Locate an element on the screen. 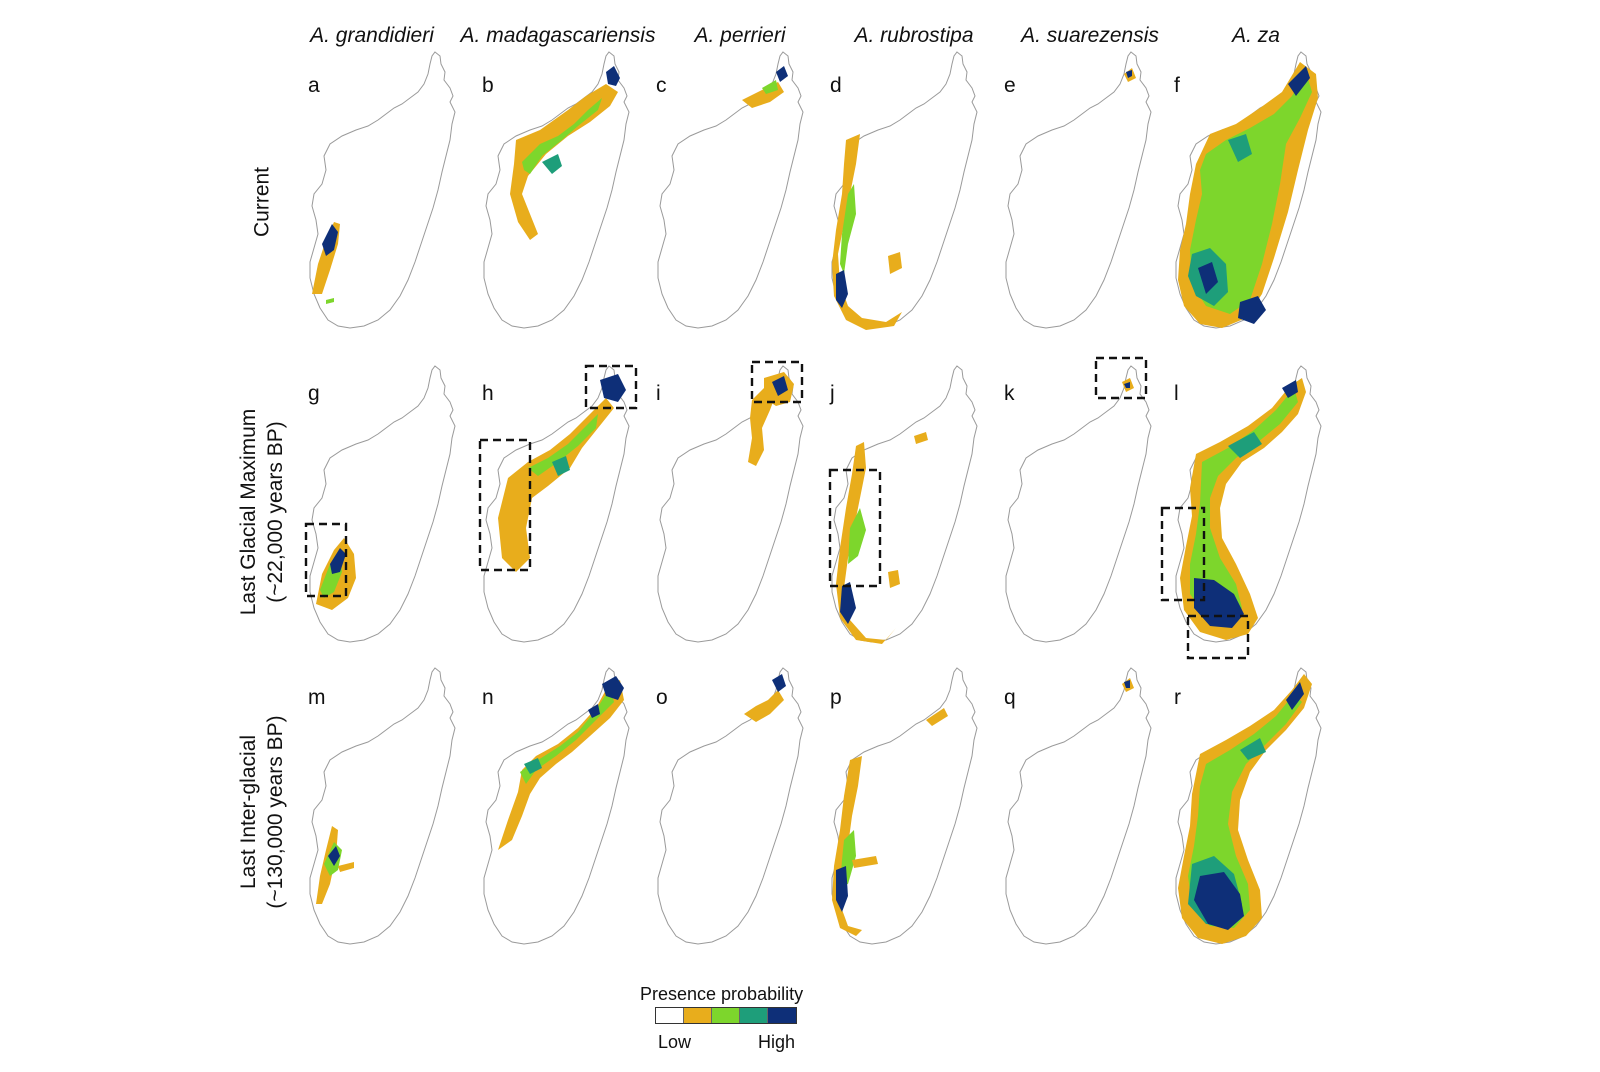  map-panel-n is located at coordinates (556, 806).